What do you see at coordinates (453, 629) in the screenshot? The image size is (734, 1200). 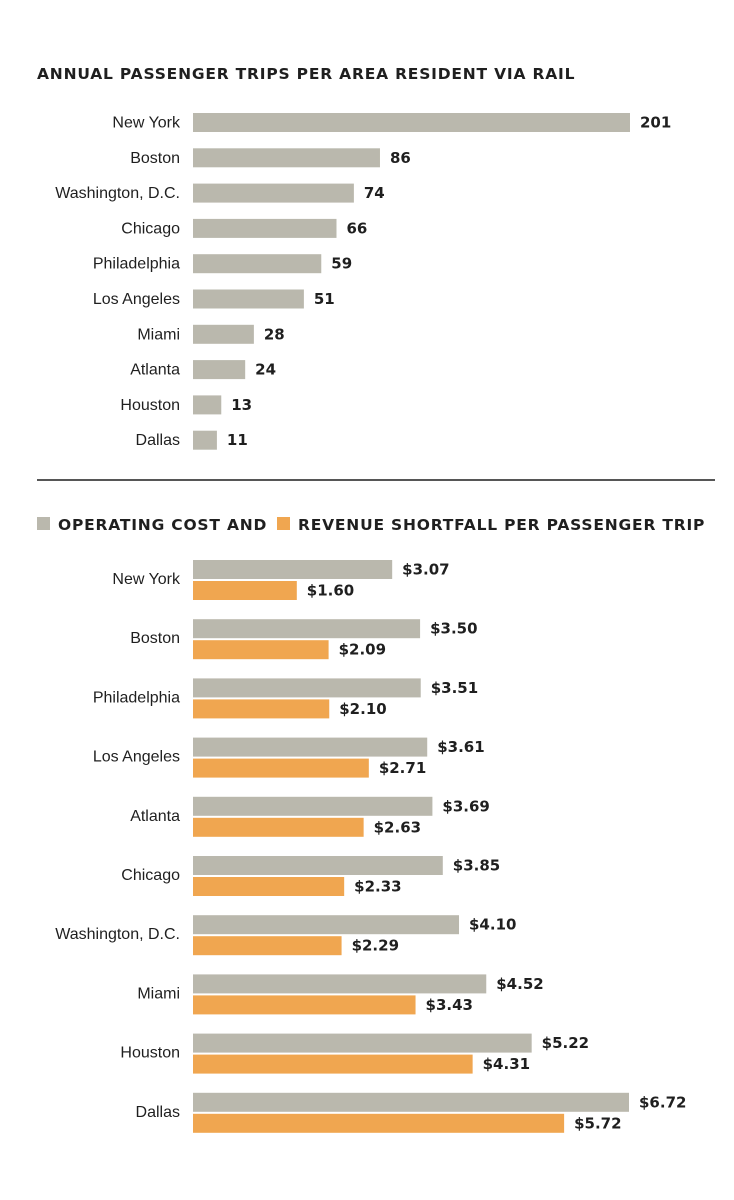 I see `value-label-operating-cost-boston: $3.50` at bounding box center [453, 629].